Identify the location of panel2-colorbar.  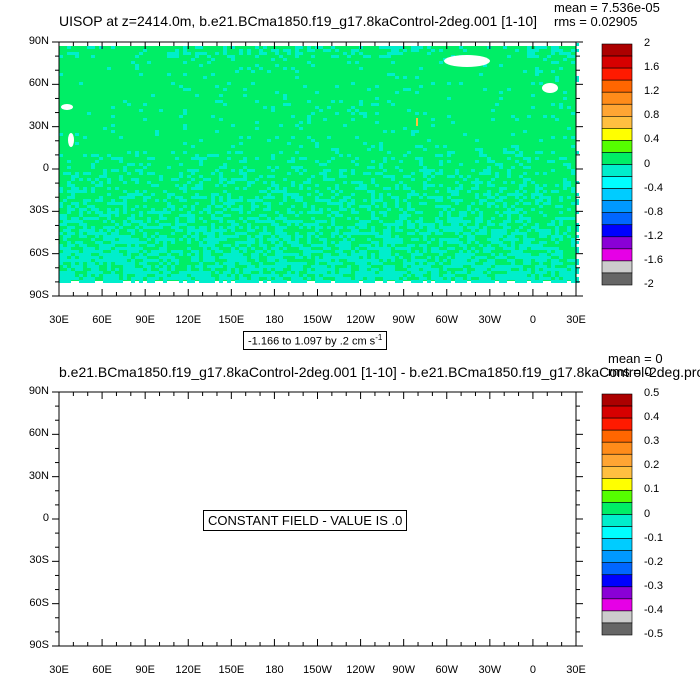
(617, 514).